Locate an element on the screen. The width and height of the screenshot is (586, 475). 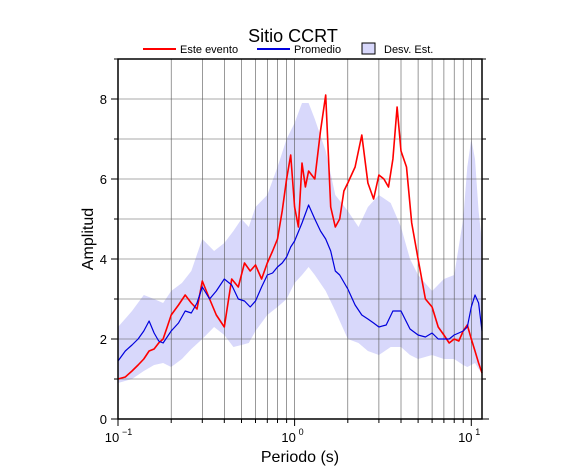
legend-label-promedio: Promedio is located at coordinates (317, 50).